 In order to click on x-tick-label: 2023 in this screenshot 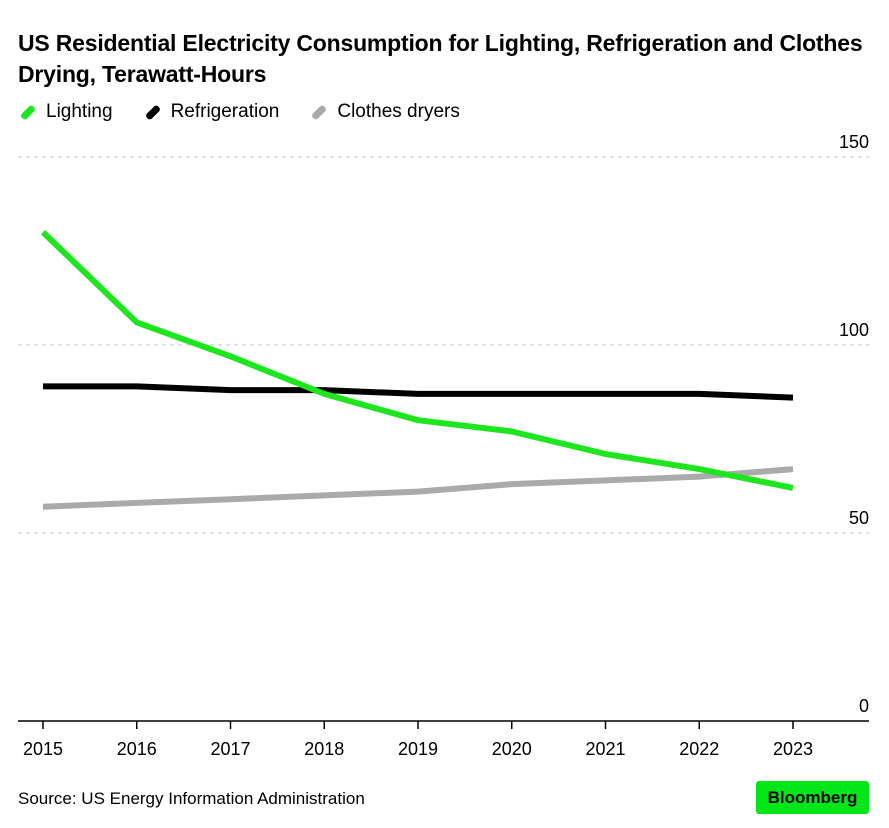, I will do `click(793, 749)`.